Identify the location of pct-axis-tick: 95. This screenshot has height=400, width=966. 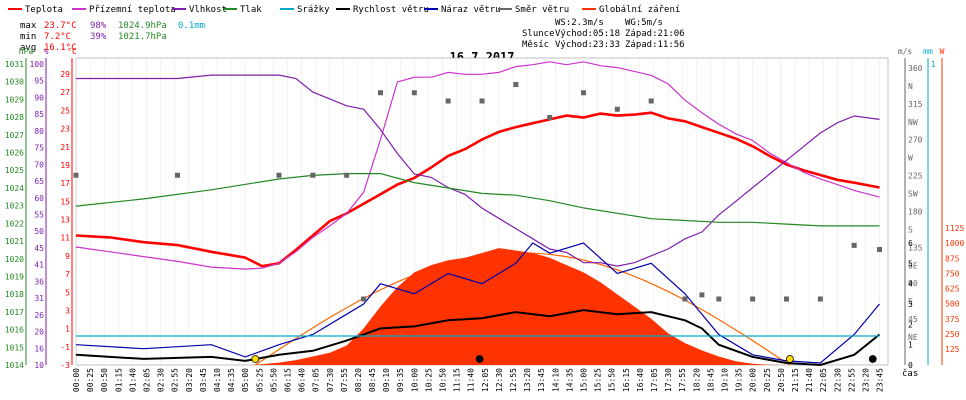
(39, 81).